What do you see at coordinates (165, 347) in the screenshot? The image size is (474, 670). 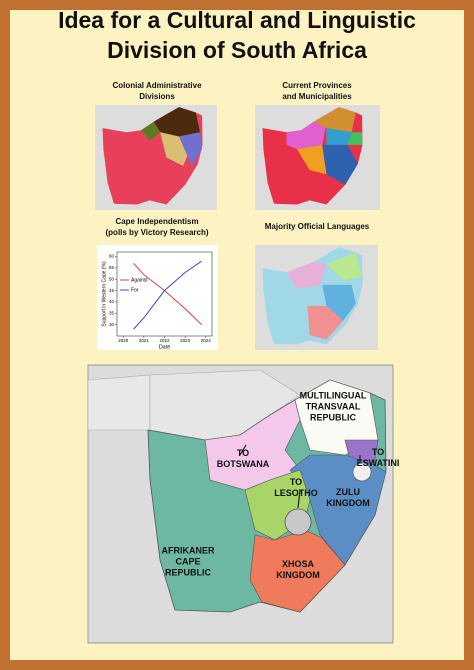 I see `x-axis-label: Date` at bounding box center [165, 347].